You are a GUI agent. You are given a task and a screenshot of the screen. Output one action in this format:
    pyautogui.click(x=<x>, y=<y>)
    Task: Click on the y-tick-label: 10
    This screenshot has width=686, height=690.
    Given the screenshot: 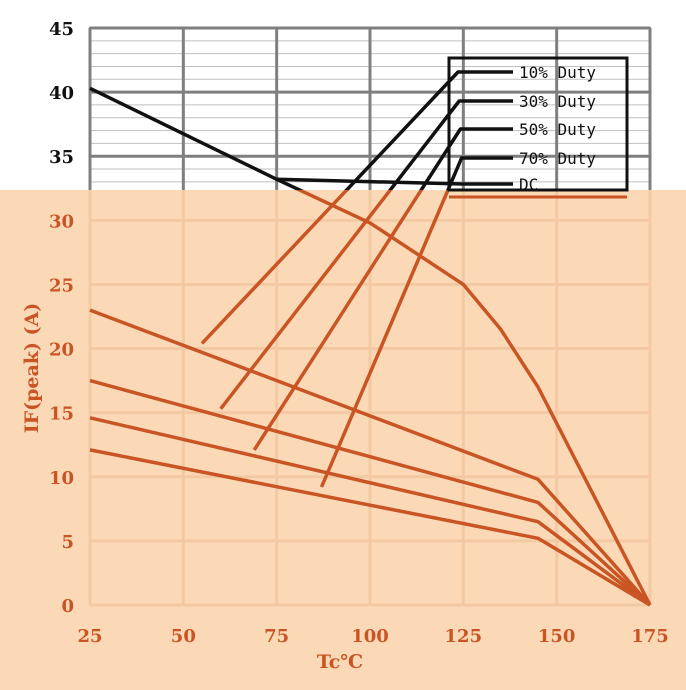 What is the action you would take?
    pyautogui.click(x=61, y=478)
    